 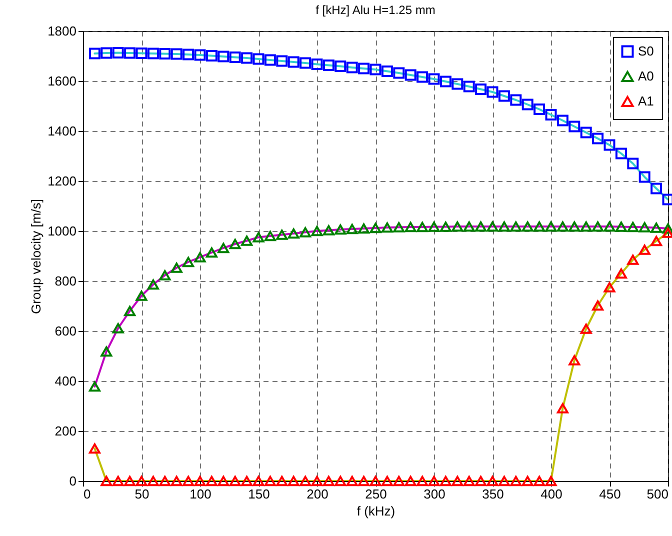 What do you see at coordinates (65, 281) in the screenshot?
I see `y-tick-label: 800` at bounding box center [65, 281].